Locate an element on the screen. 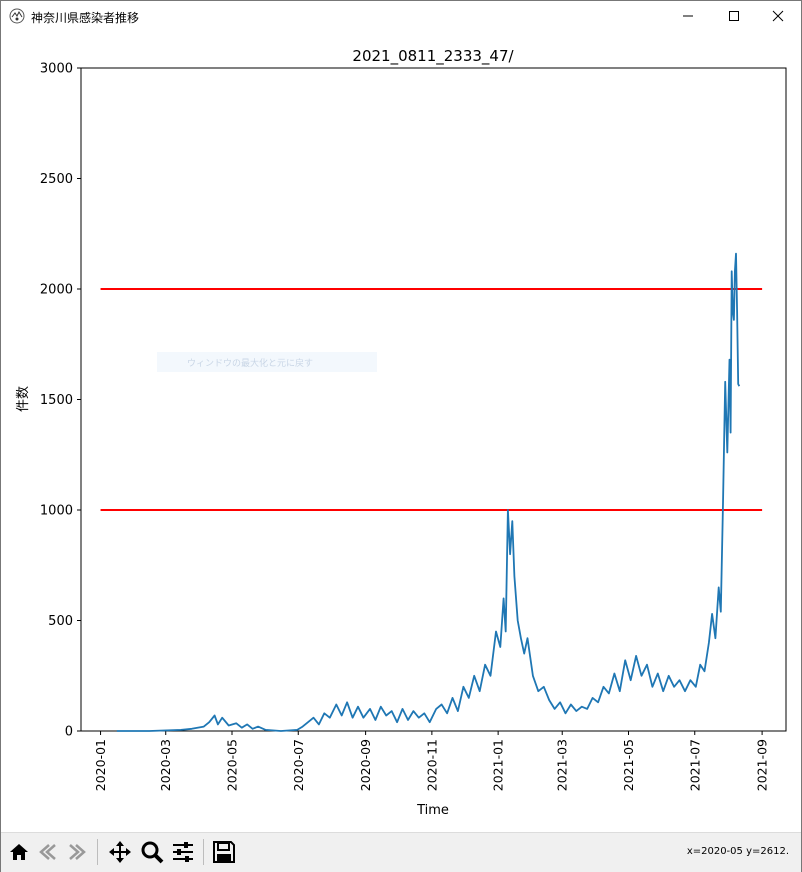 This screenshot has width=802, height=872. y-tick-label: 3000 is located at coordinates (56, 69).